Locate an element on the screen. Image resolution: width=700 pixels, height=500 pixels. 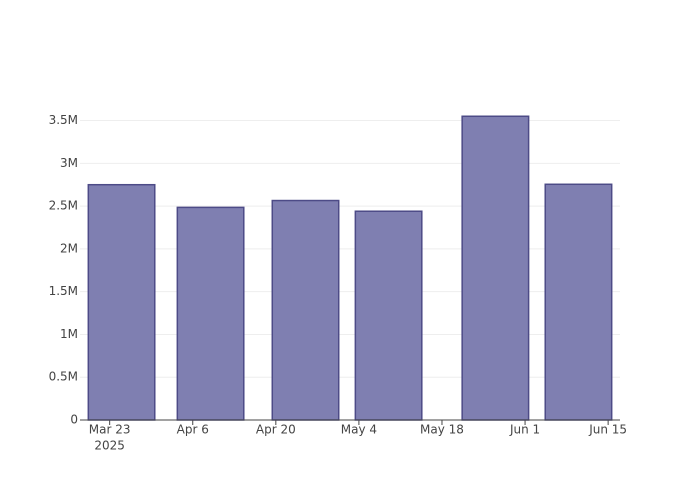
y-tick-label: 1M is located at coordinates (69, 334).